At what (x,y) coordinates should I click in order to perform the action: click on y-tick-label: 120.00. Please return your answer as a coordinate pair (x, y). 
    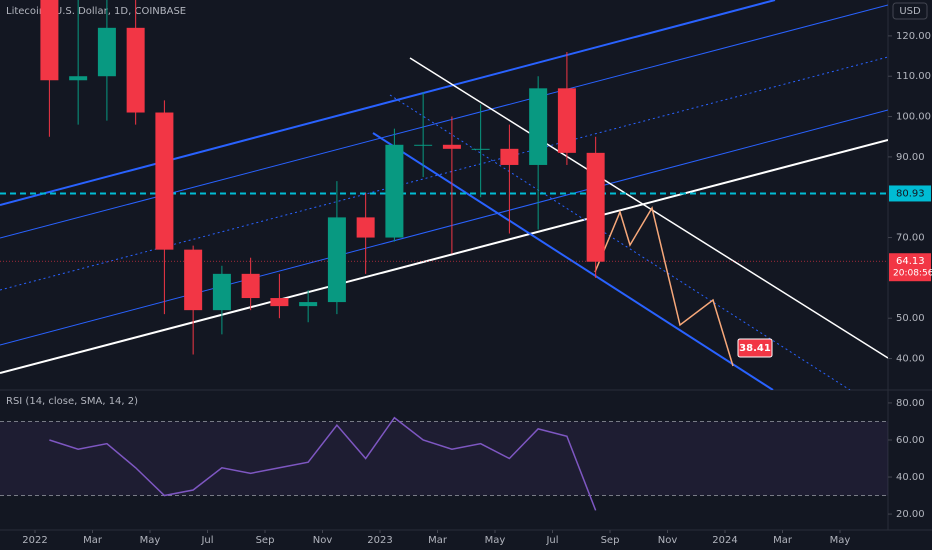
    Looking at the image, I should click on (913, 36).